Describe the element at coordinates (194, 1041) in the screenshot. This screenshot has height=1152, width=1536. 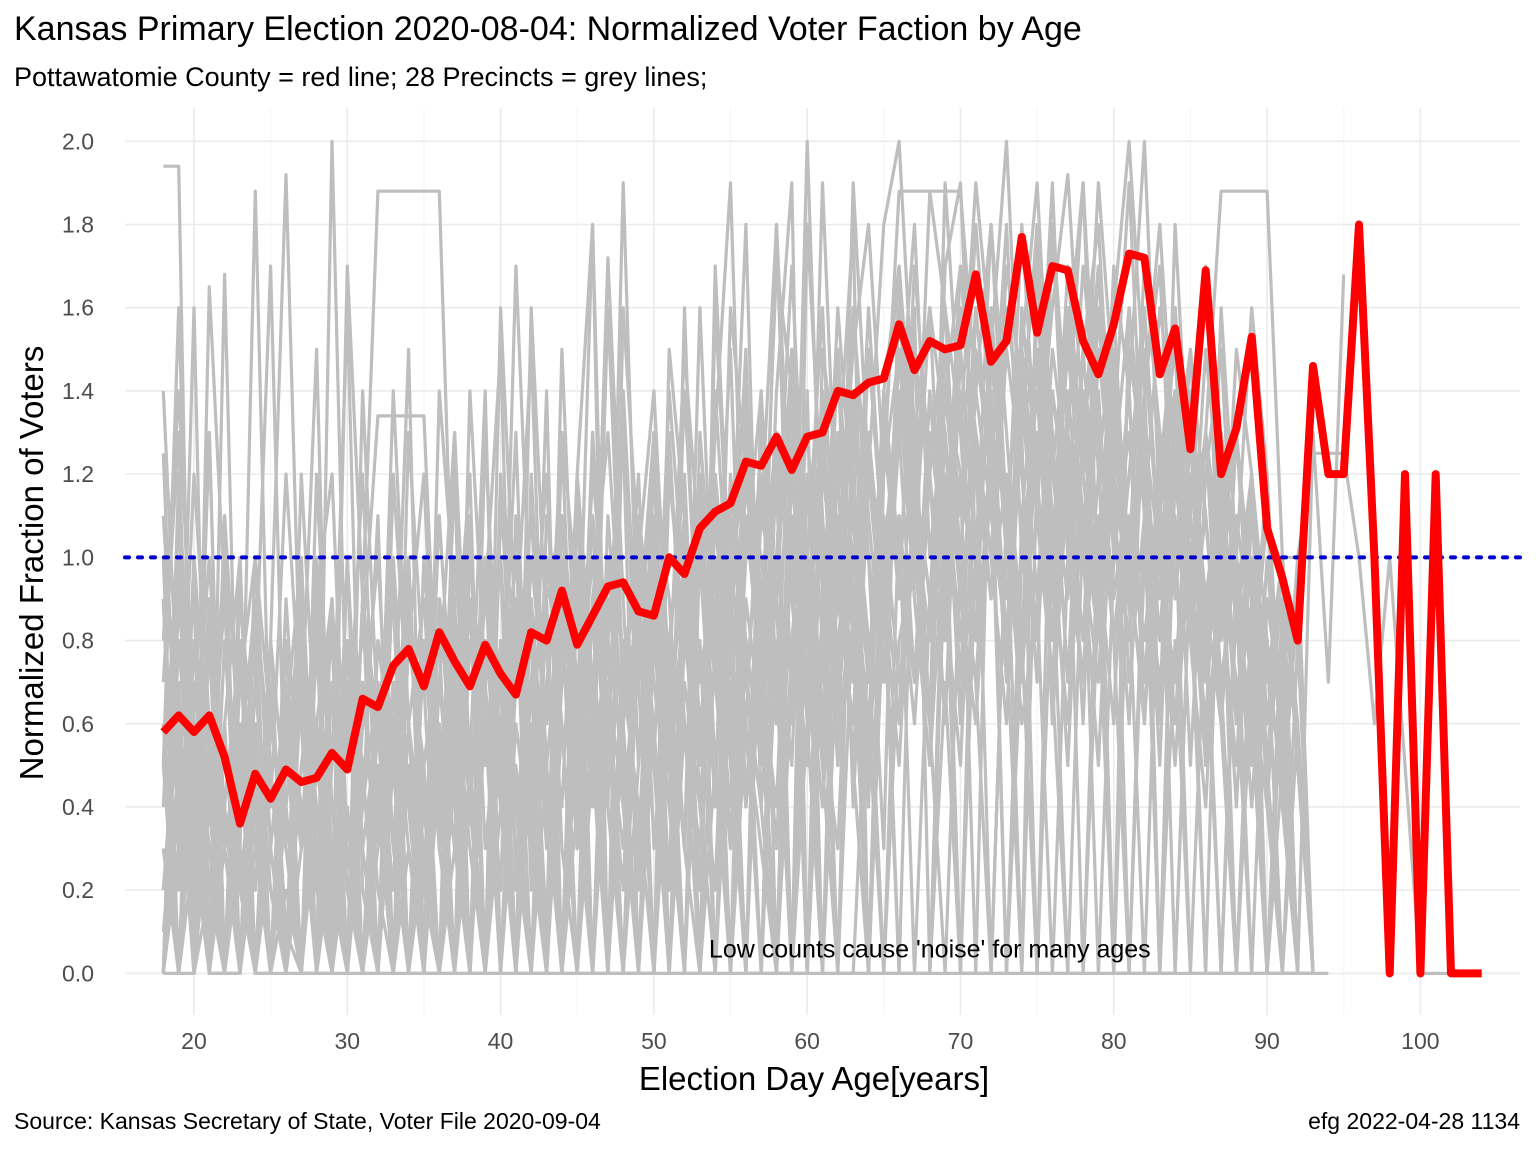
I see `x-tick-label-20: 20` at that location.